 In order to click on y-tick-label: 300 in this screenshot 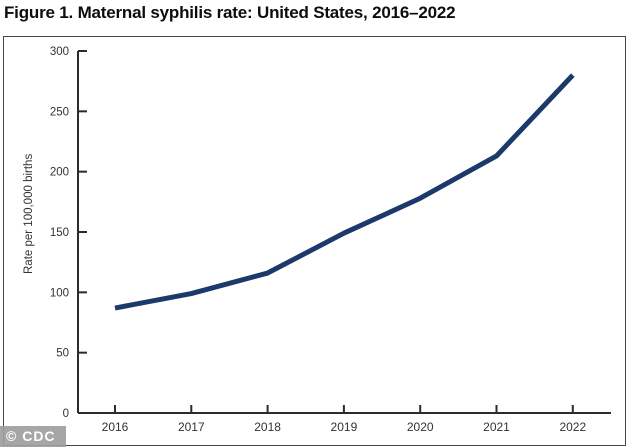, I will do `click(59, 52)`.